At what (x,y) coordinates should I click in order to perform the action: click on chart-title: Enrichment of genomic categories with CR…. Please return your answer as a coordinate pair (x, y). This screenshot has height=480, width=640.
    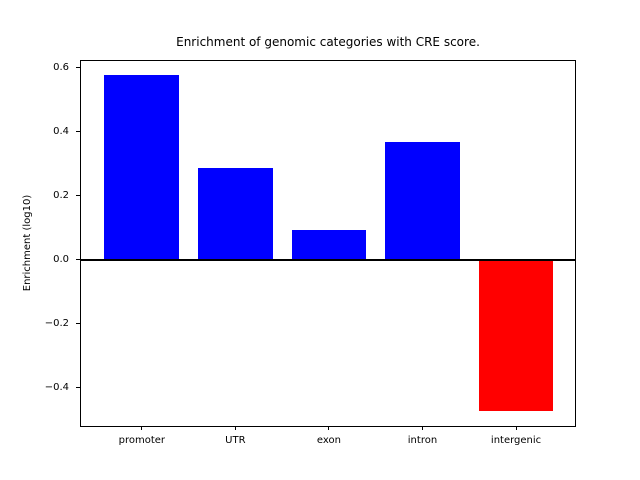
    Looking at the image, I should click on (328, 42).